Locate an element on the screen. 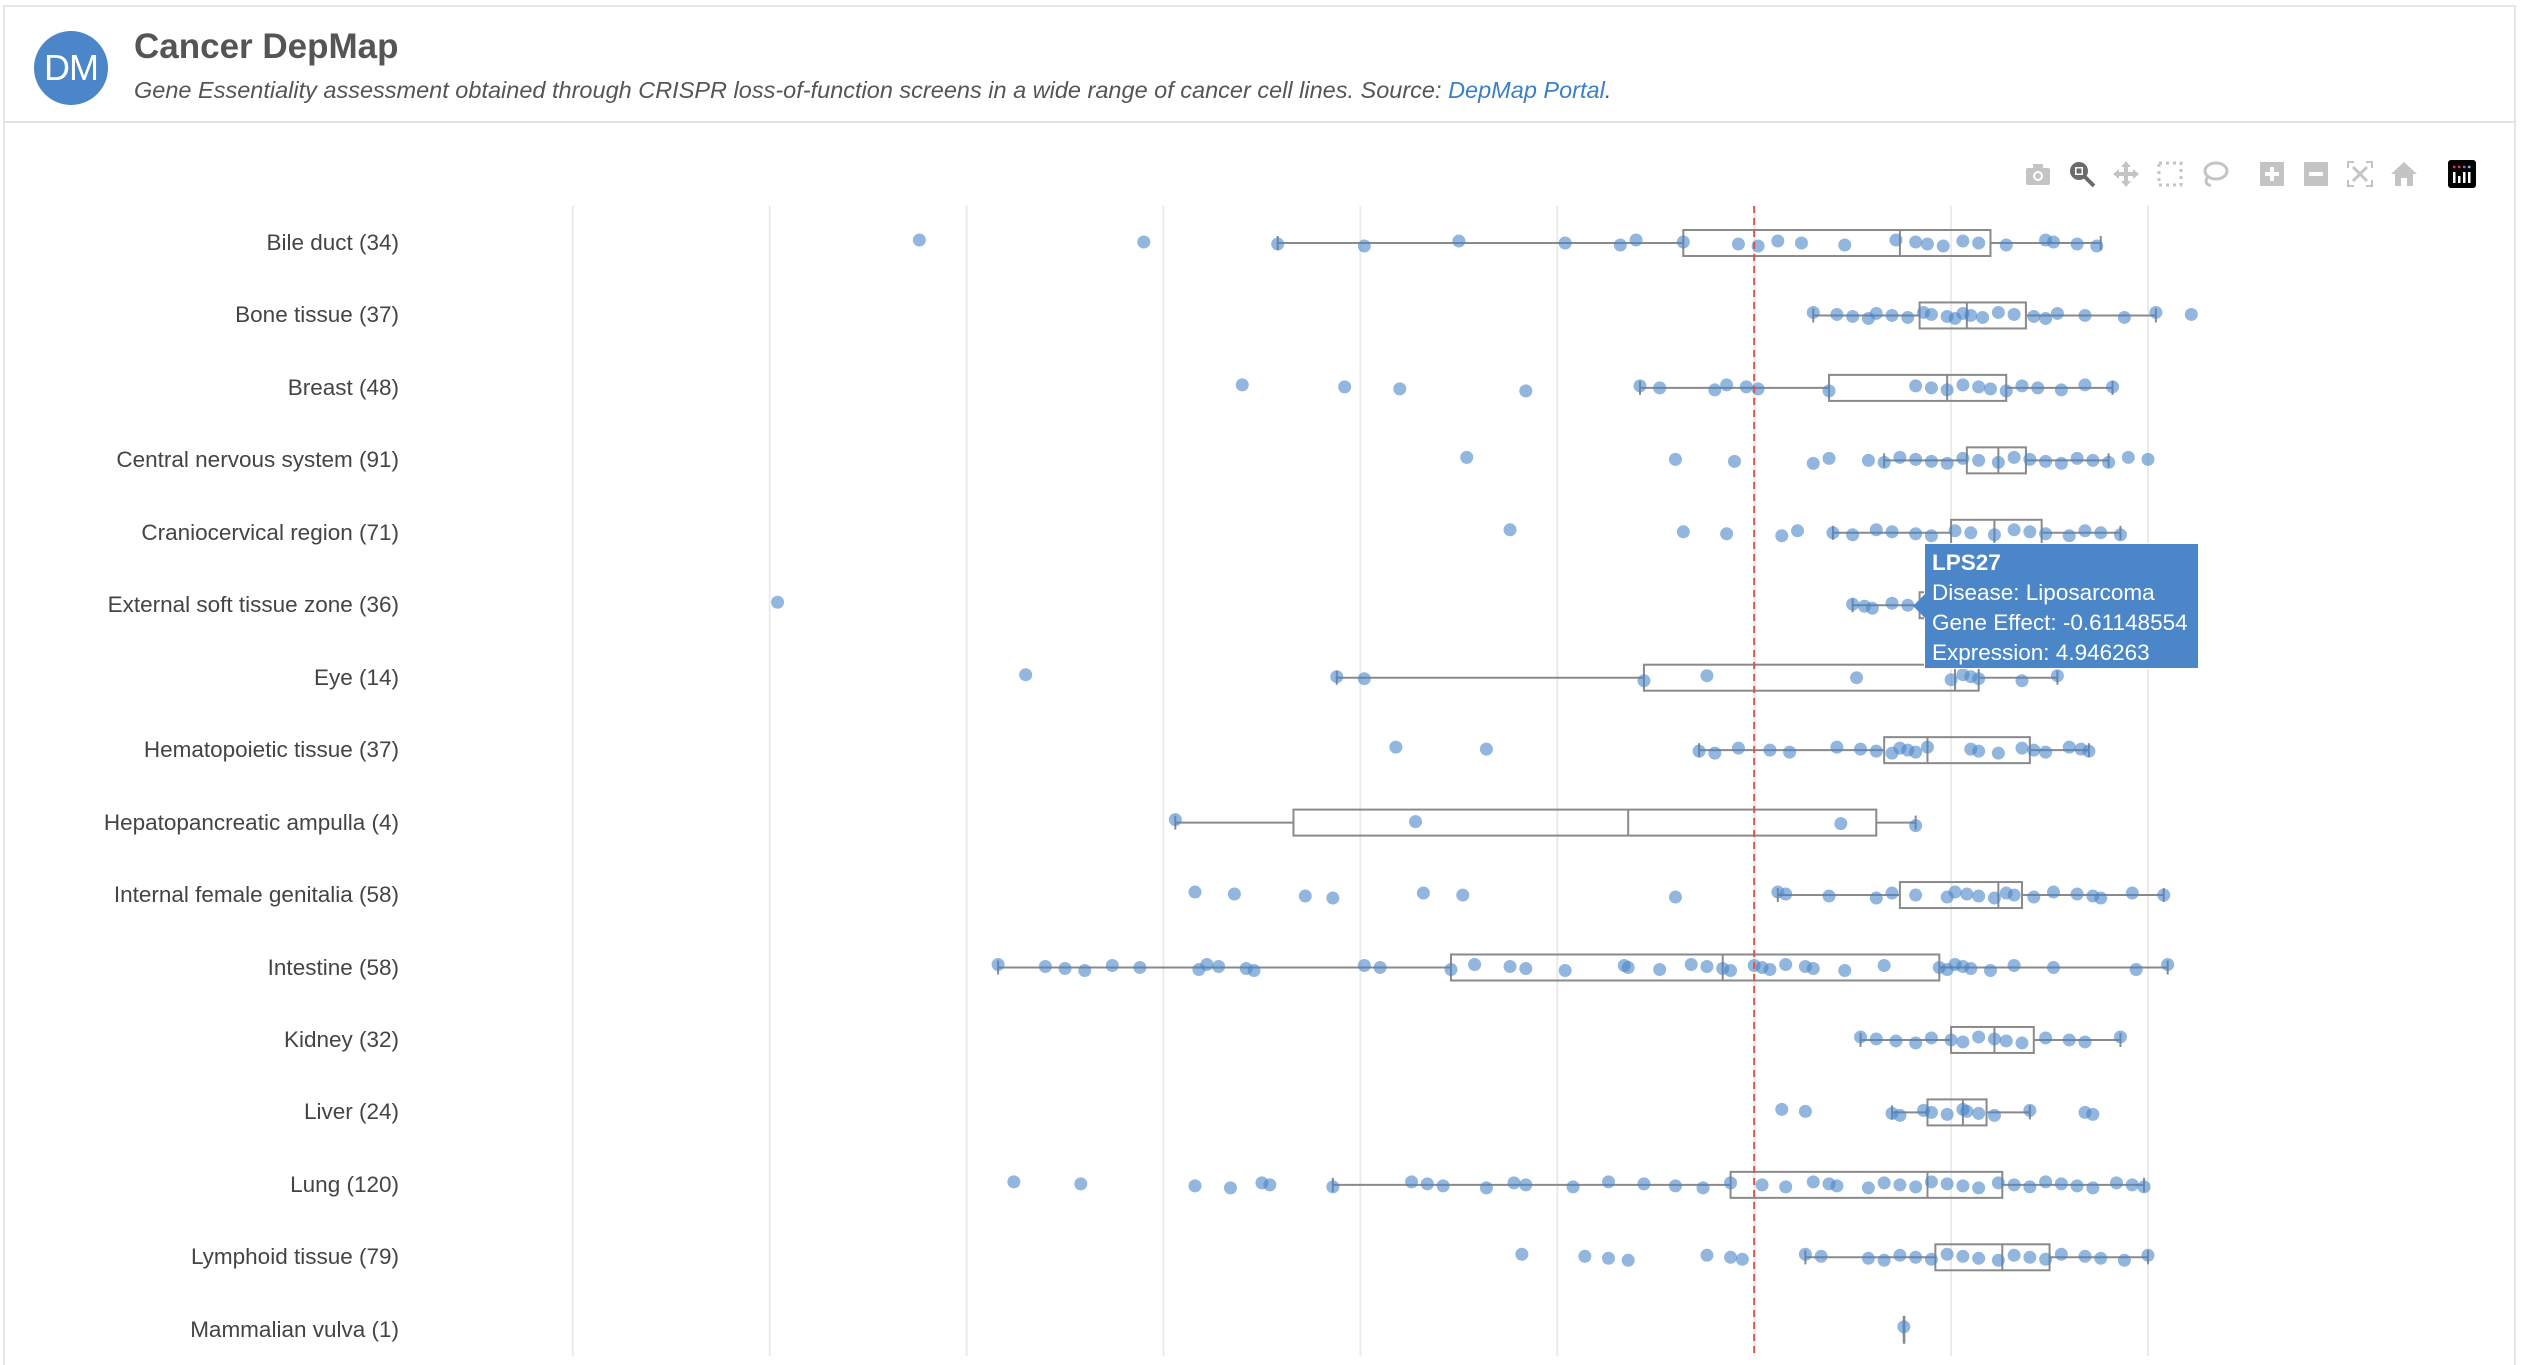 This screenshot has height=1365, width=2524. iqr-box is located at coordinates (1585, 822).